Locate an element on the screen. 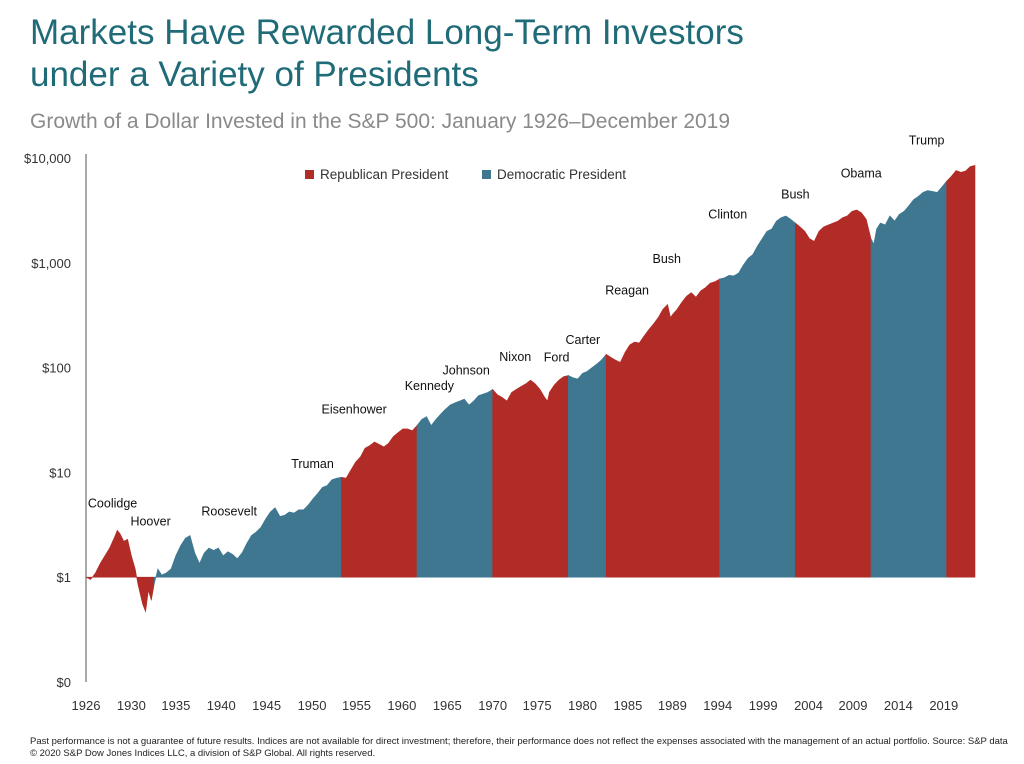 Image resolution: width=1024 pixels, height=764 pixels. y-tick-label: $0 is located at coordinates (64, 682).